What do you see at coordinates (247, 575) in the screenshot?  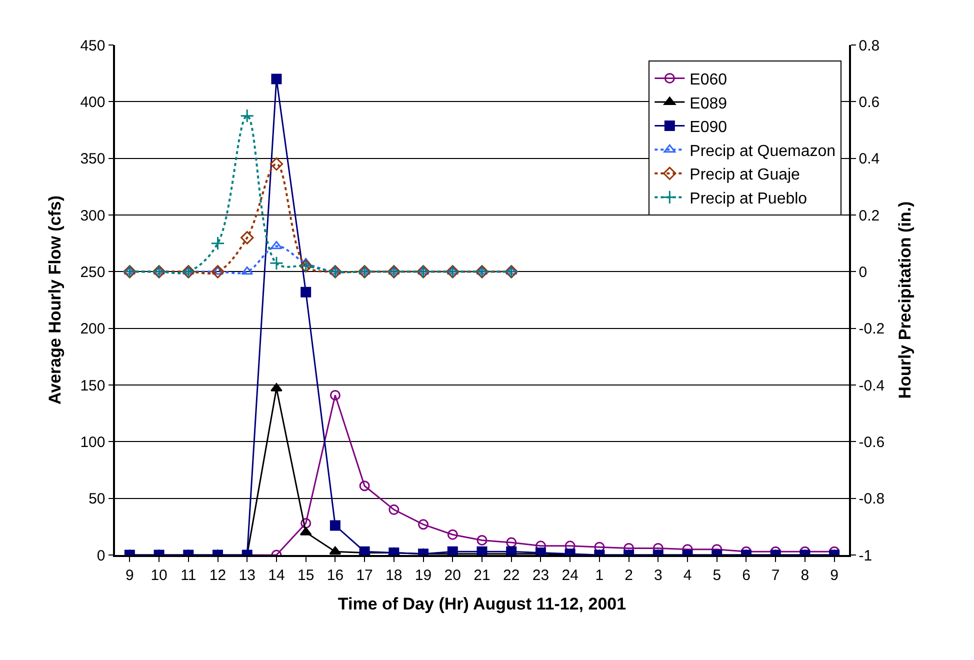 I see `x-tick-label: 13` at bounding box center [247, 575].